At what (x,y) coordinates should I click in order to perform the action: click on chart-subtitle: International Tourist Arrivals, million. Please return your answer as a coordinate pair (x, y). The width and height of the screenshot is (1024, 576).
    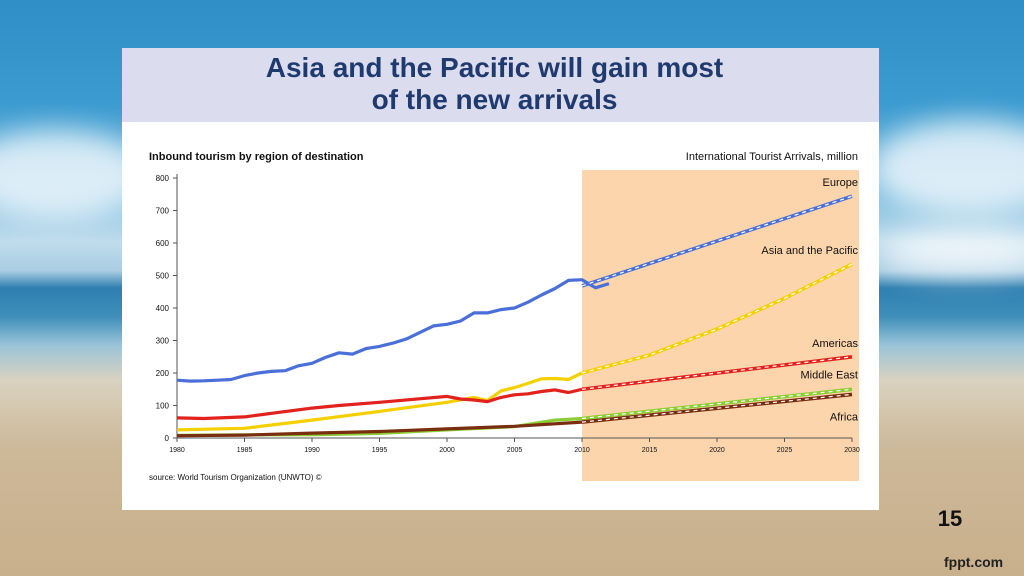
    Looking at the image, I should click on (772, 157).